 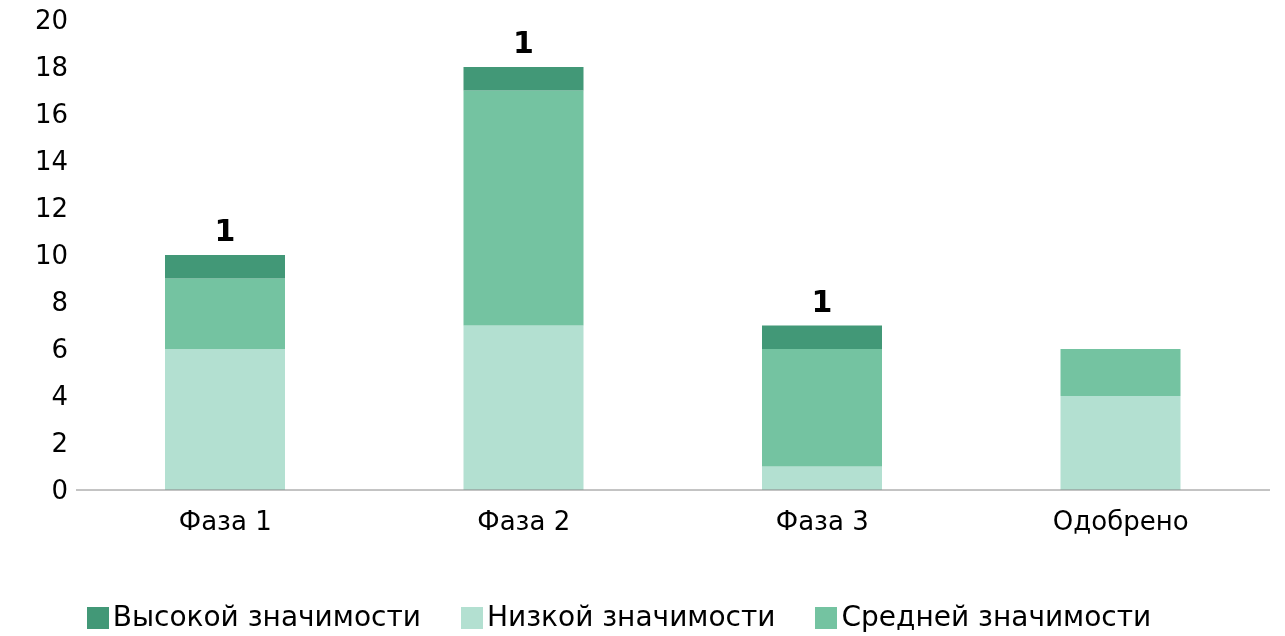 I want to click on y-tick-label: 12, so click(x=51, y=208).